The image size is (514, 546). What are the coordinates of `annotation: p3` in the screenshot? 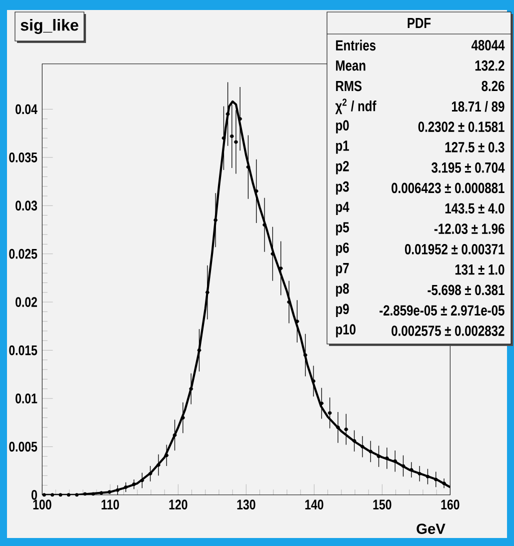 It's located at (342, 188).